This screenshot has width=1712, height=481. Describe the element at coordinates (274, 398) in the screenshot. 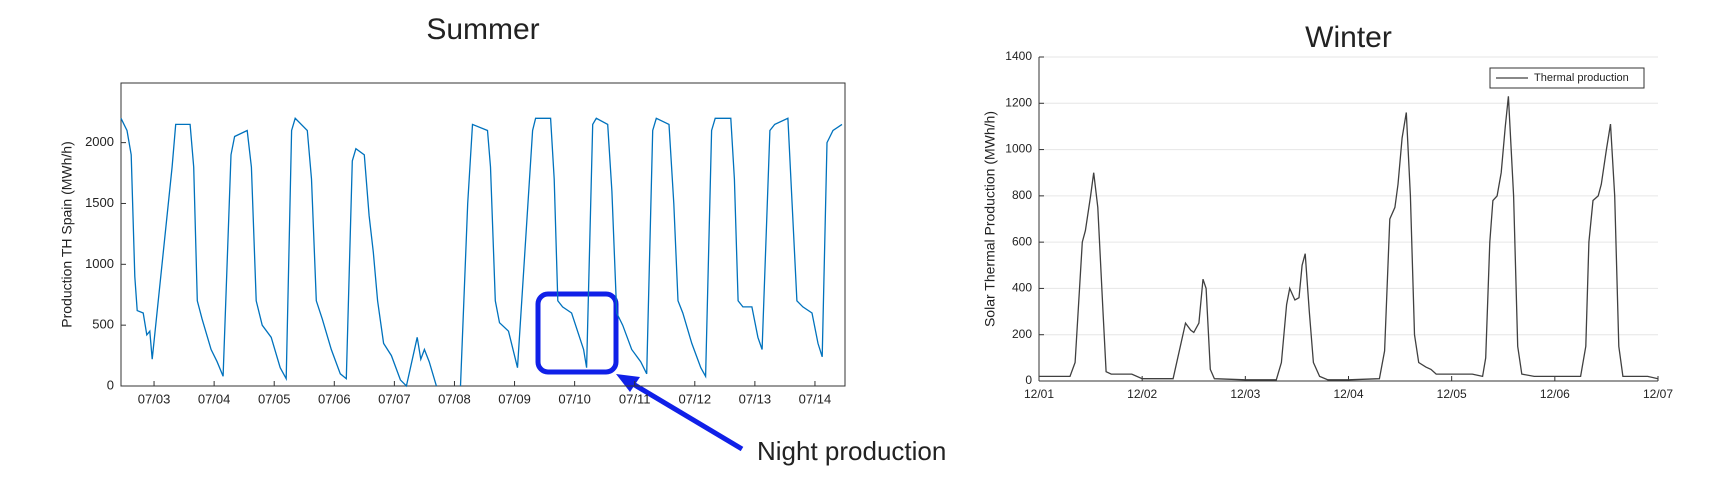

I see `x-tick-label: 07/05` at that location.